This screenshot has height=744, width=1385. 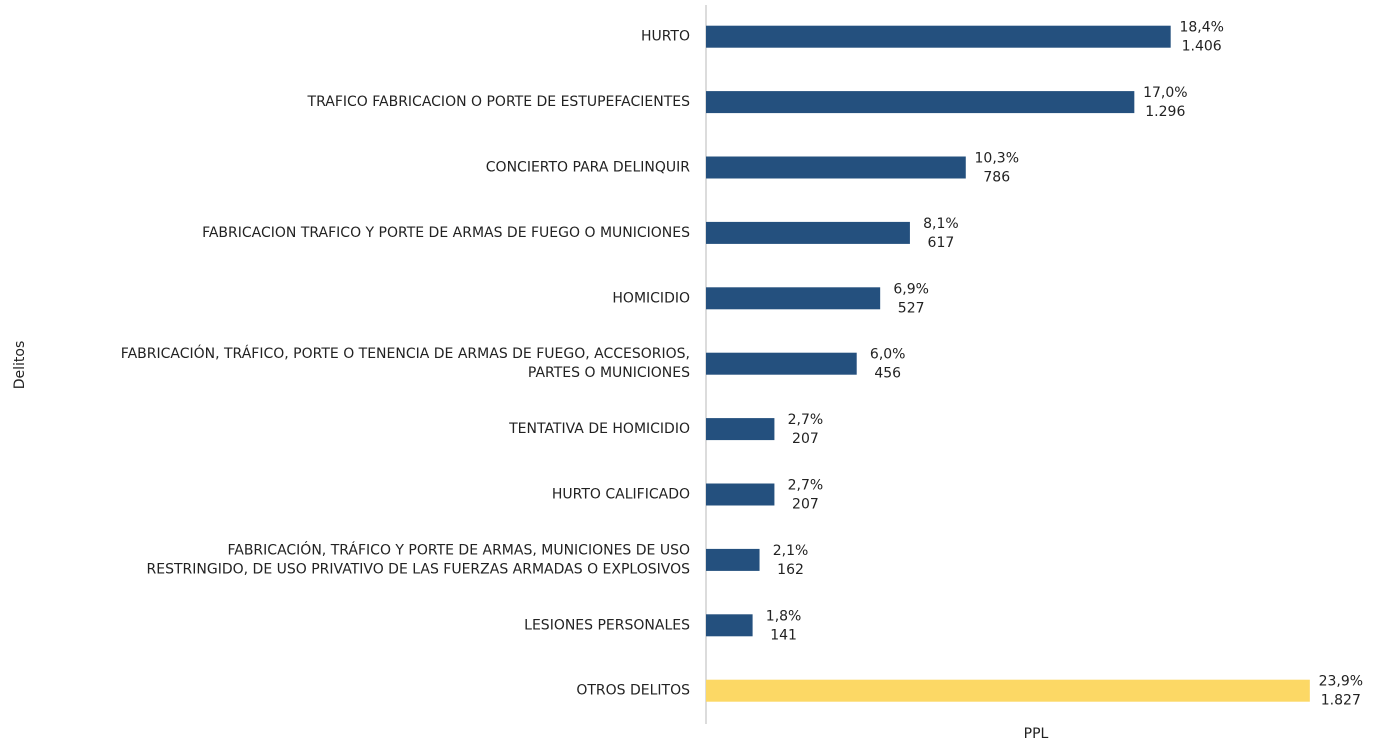 What do you see at coordinates (911, 289) in the screenshot?
I see `percent-label: 6,9%` at bounding box center [911, 289].